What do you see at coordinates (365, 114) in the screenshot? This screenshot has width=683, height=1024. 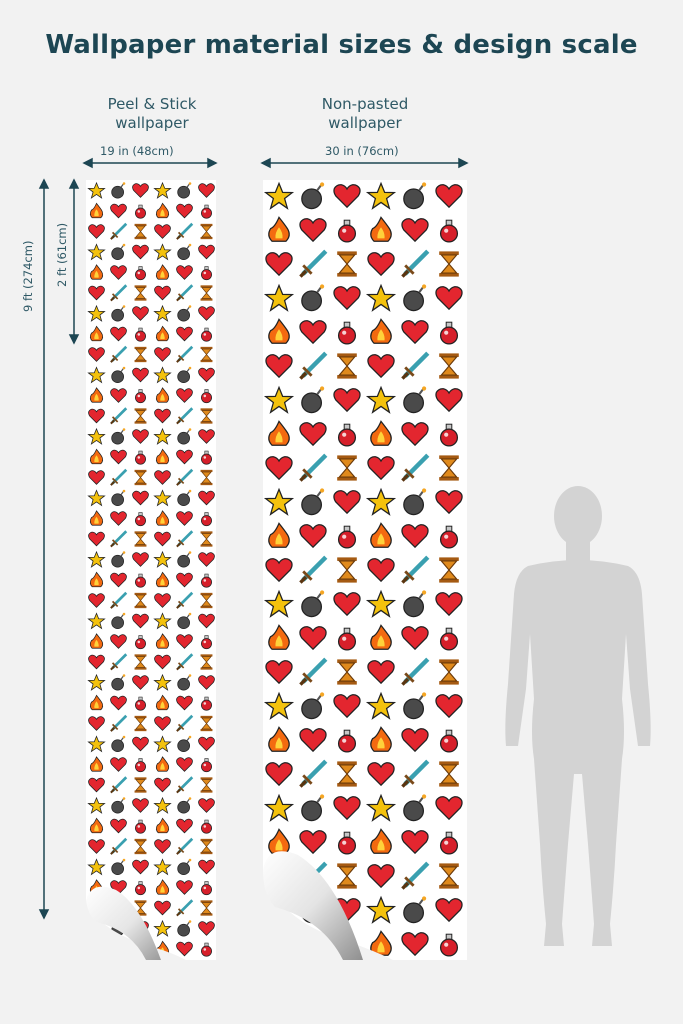 I see `non-pasted-label: Non-pasted wallpaper` at bounding box center [365, 114].